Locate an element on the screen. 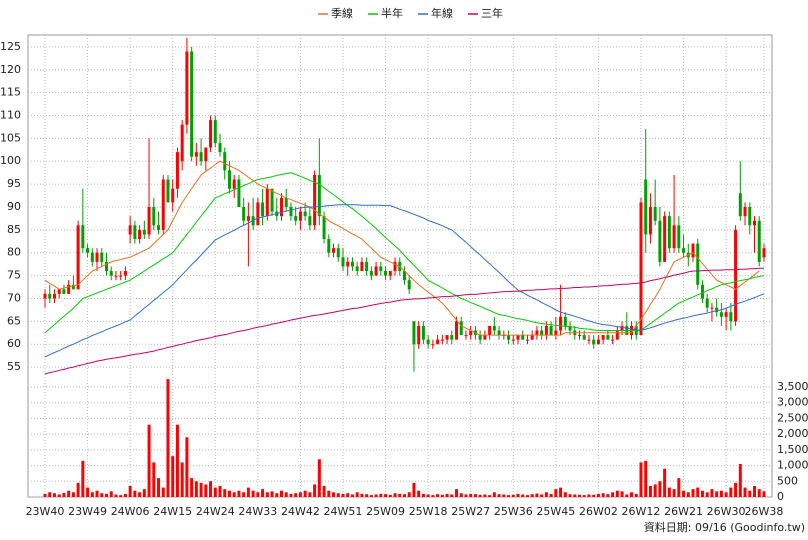 Image resolution: width=808 pixels, height=540 pixels. x-tick-label: 24W42 is located at coordinates (300, 511).